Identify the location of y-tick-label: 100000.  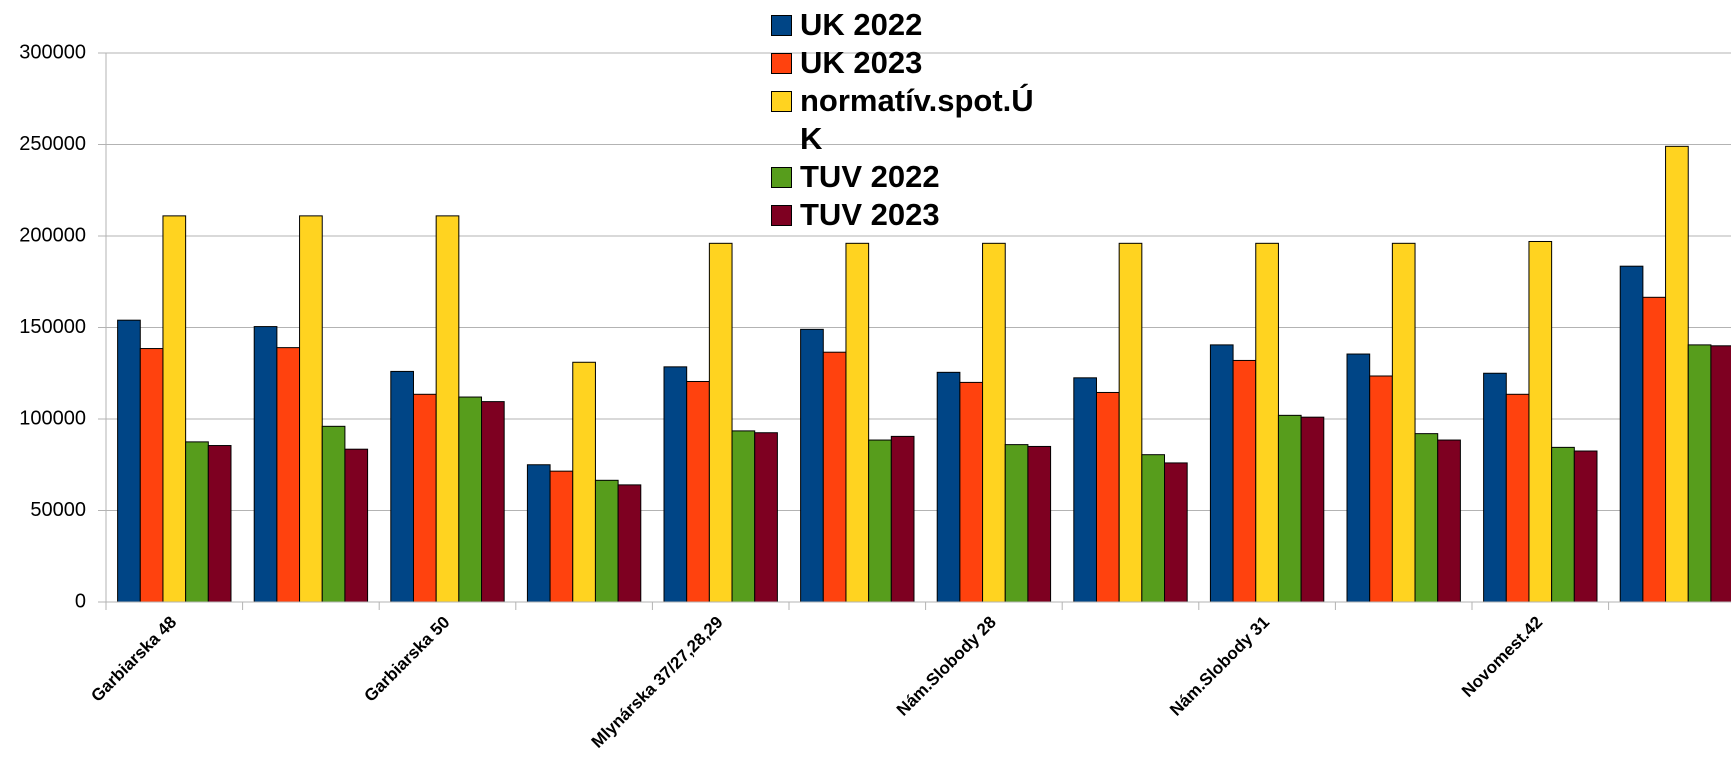
(52, 418).